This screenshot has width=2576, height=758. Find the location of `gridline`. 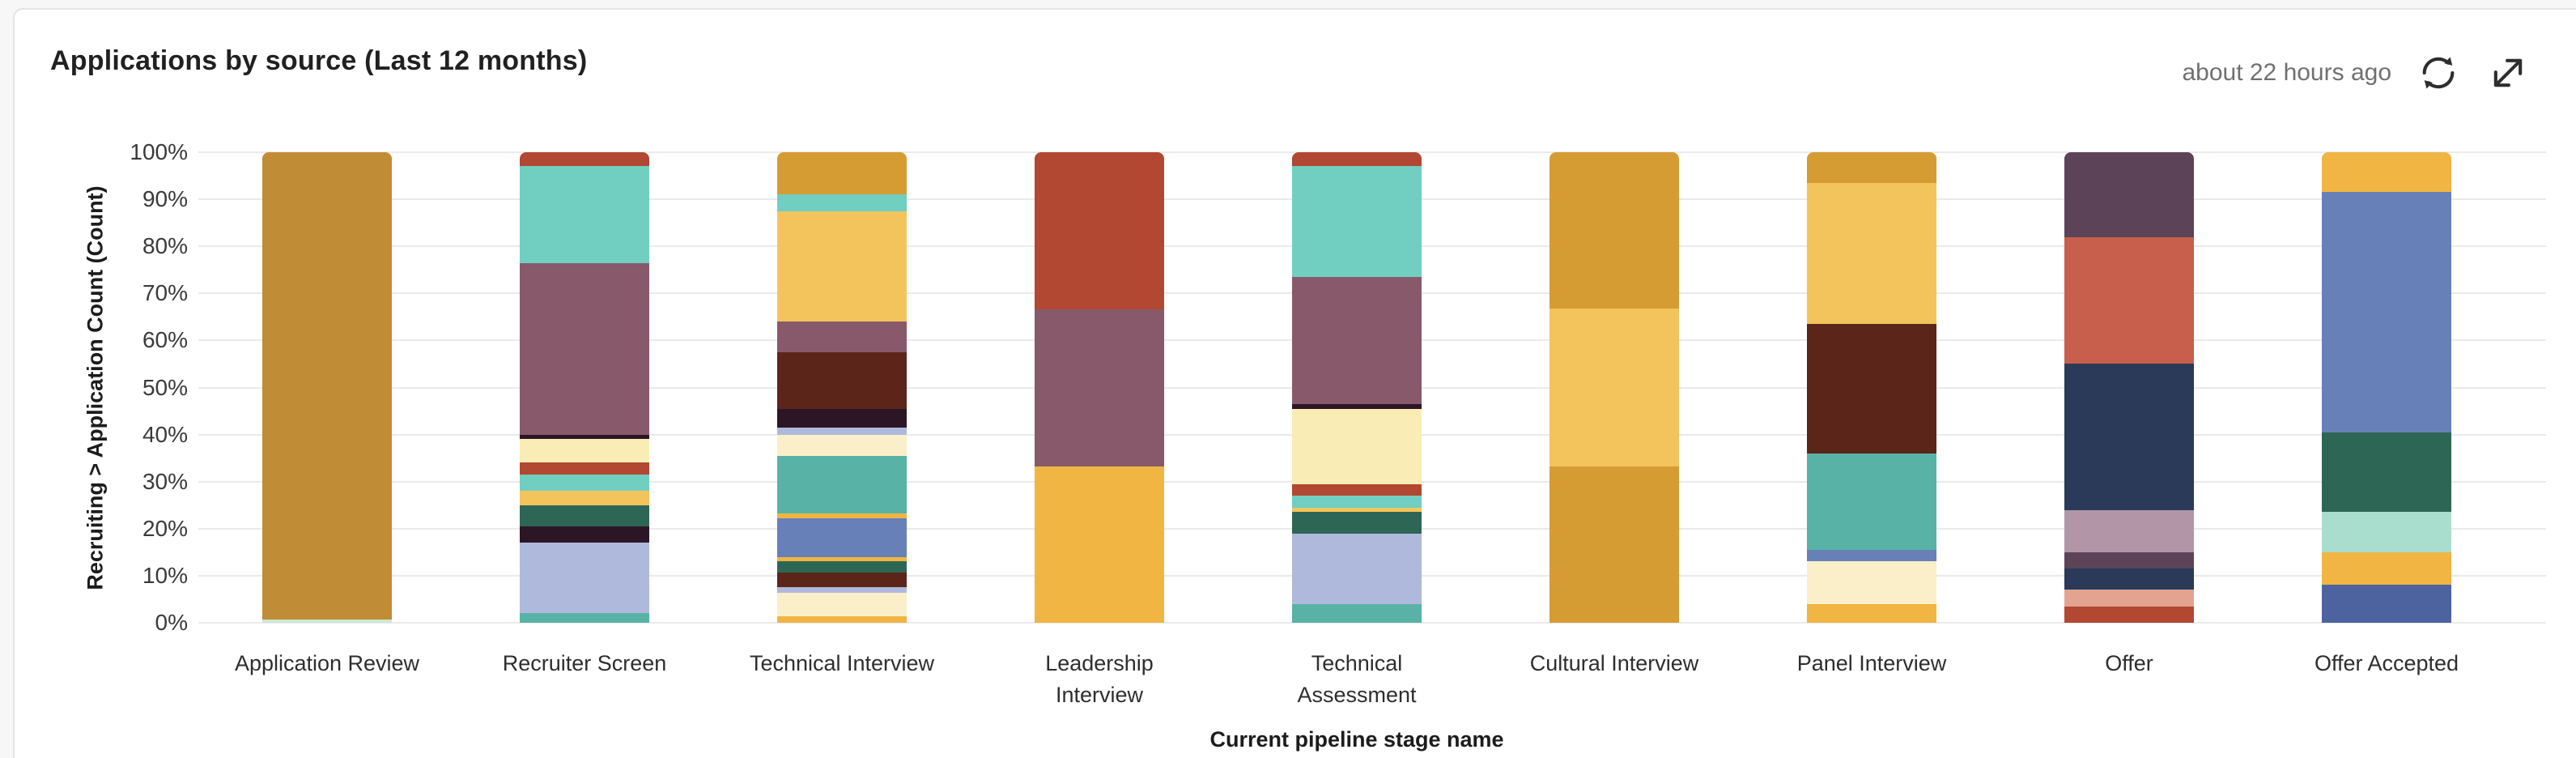

gridline is located at coordinates (1372, 623).